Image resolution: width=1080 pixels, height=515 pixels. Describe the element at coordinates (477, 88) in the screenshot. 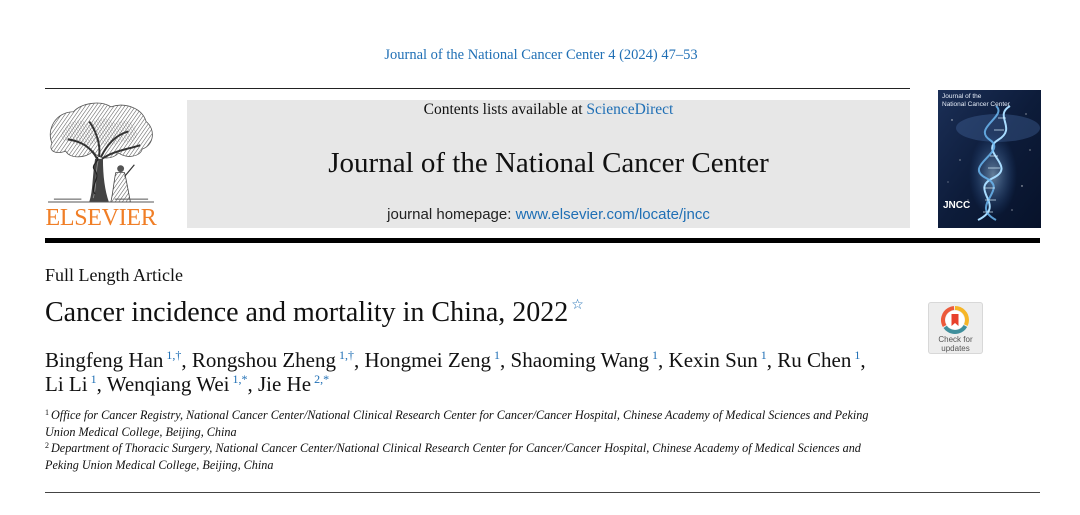

I see `header-rule` at that location.